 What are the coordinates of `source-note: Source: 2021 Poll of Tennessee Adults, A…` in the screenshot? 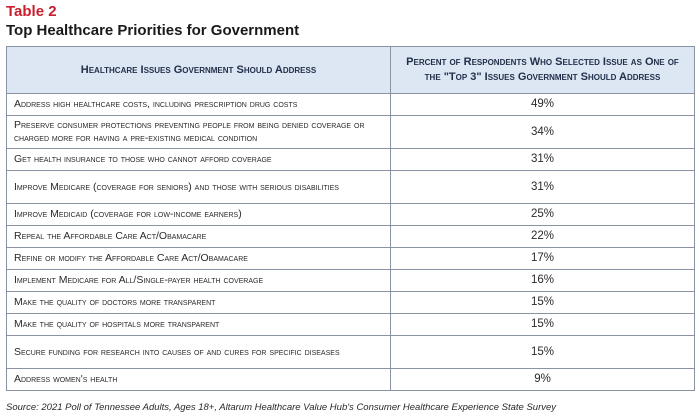 It's located at (281, 407).